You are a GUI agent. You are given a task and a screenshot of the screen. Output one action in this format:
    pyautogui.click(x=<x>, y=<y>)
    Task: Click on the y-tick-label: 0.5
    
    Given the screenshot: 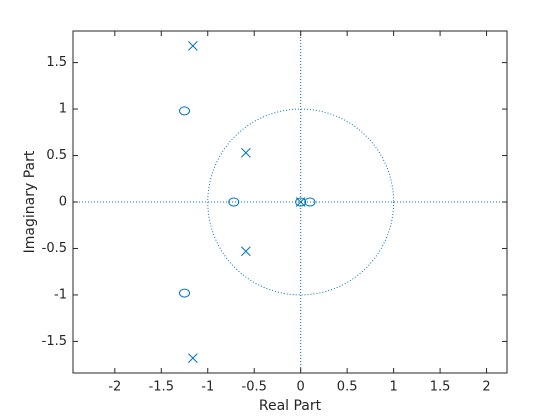 What is the action you would take?
    pyautogui.click(x=56, y=155)
    